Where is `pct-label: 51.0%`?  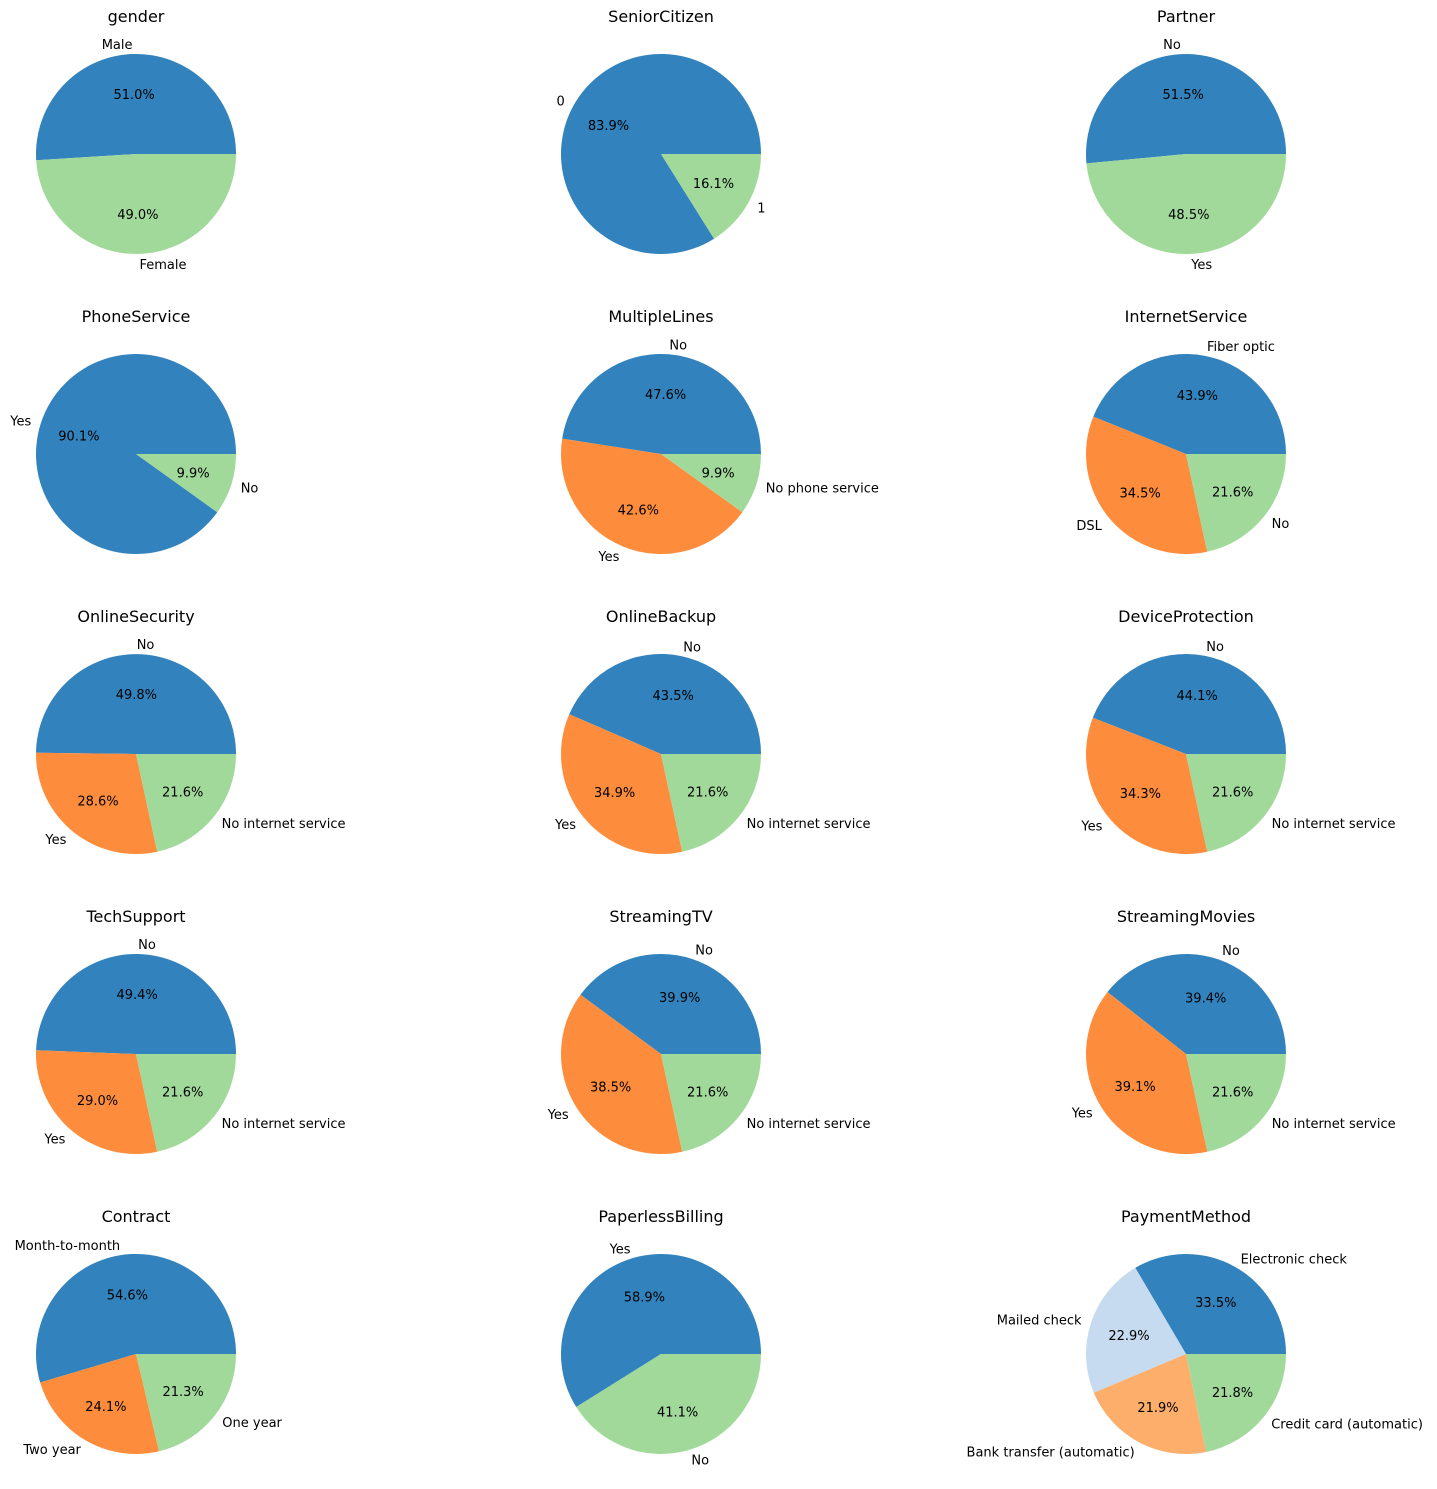 pct-label: 51.0% is located at coordinates (133, 95).